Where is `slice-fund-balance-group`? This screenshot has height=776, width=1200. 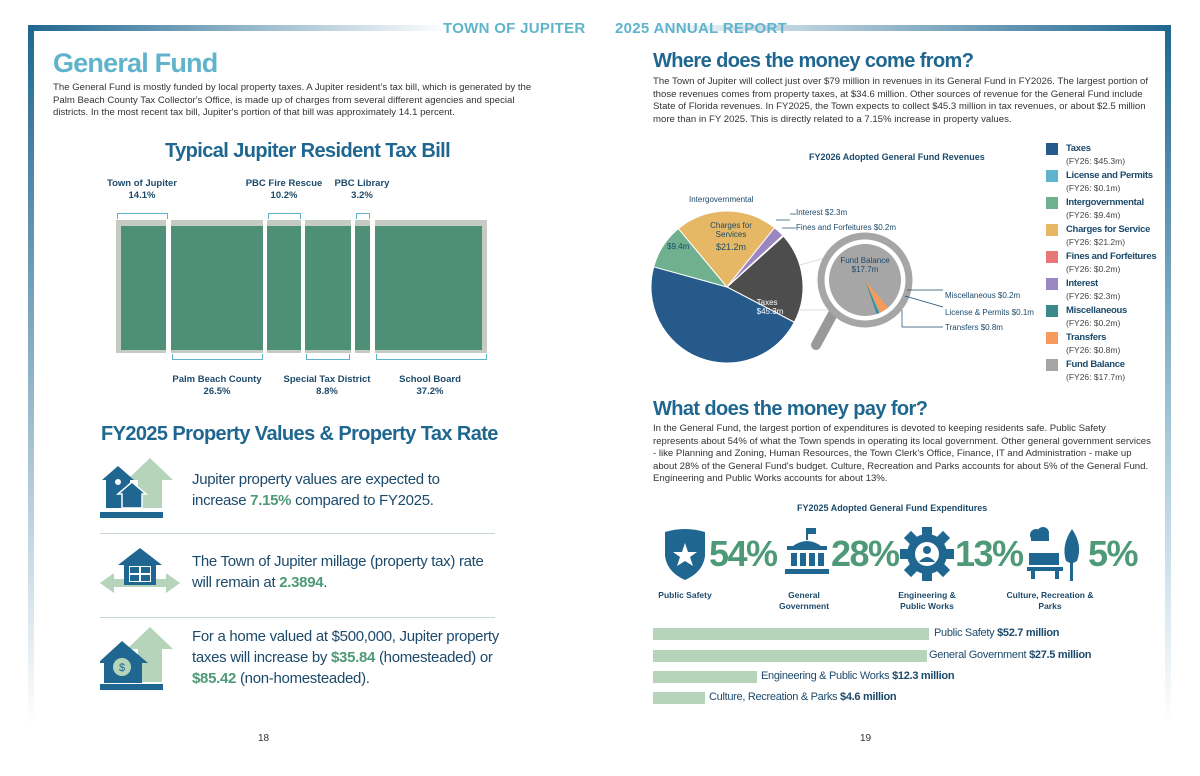
slice-fund-balance-group is located at coordinates (765, 279).